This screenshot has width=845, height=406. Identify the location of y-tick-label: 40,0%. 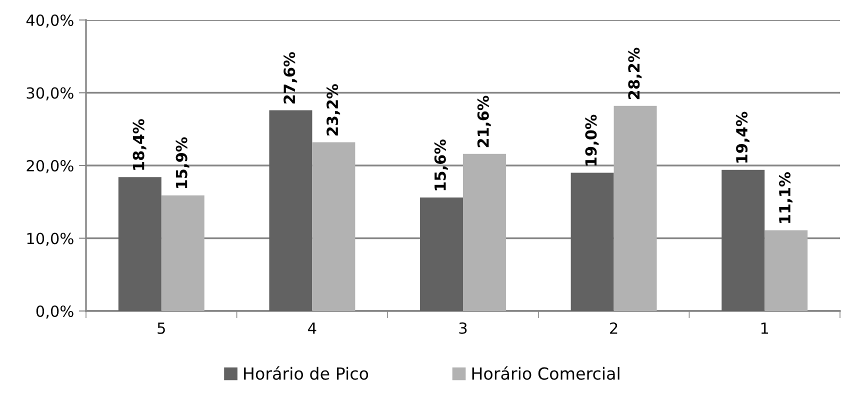
(50, 21).